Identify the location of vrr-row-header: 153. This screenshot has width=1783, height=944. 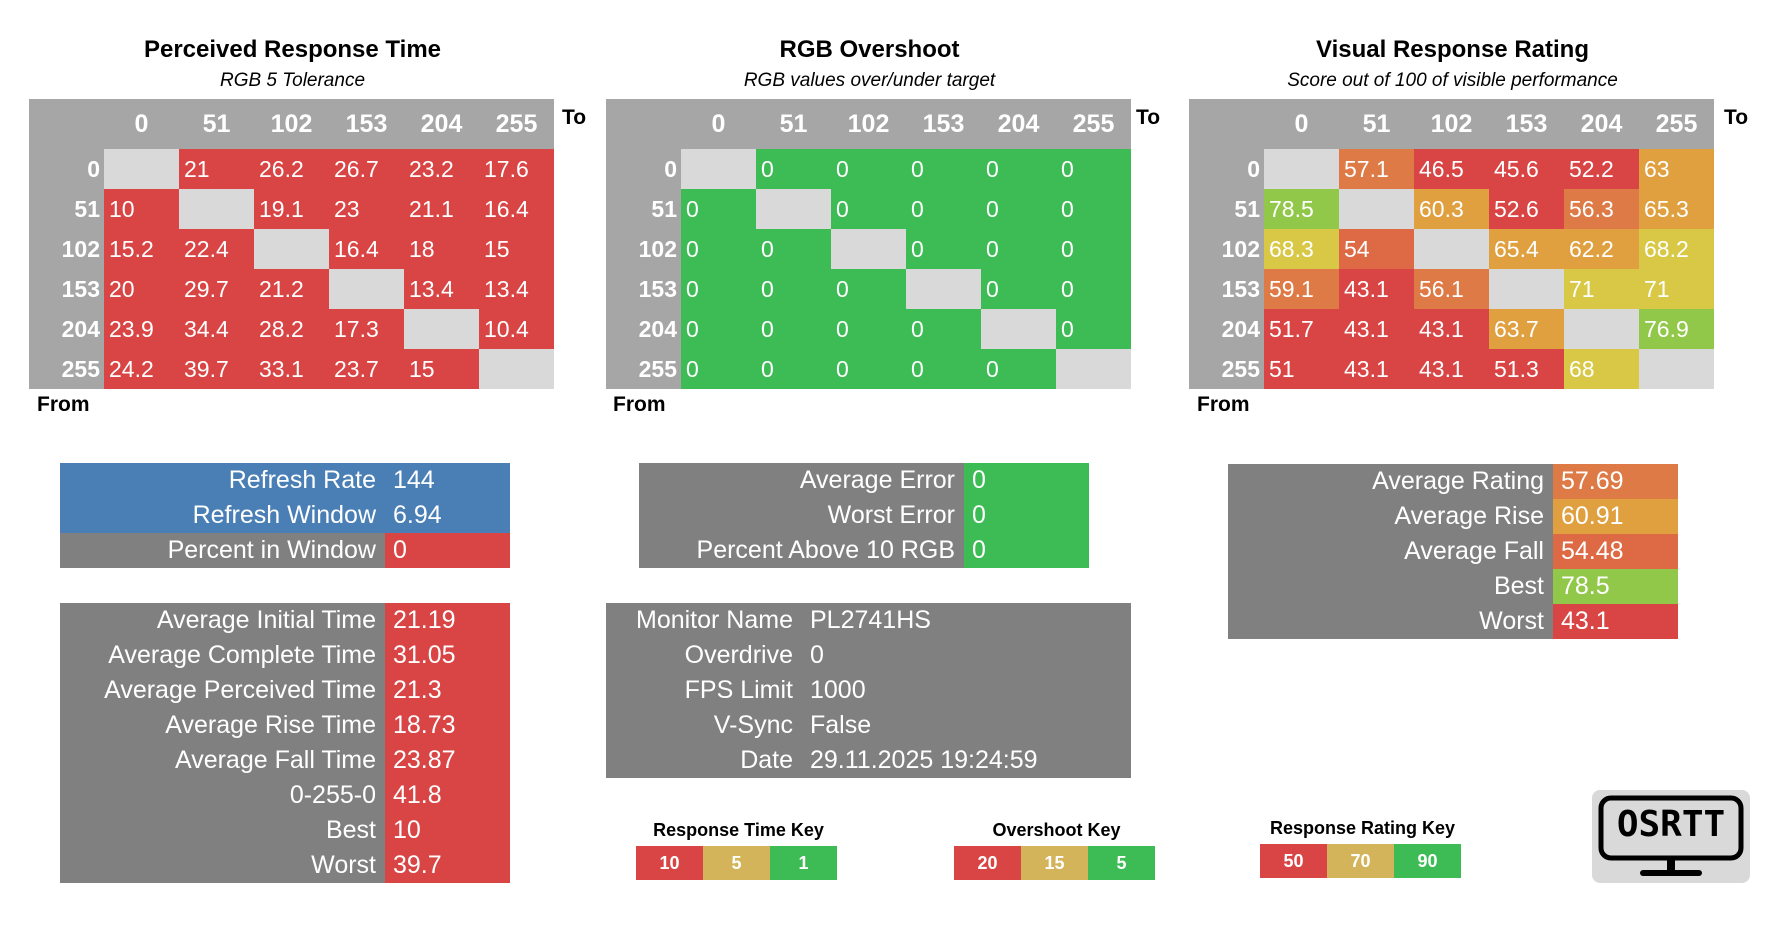
(1240, 288).